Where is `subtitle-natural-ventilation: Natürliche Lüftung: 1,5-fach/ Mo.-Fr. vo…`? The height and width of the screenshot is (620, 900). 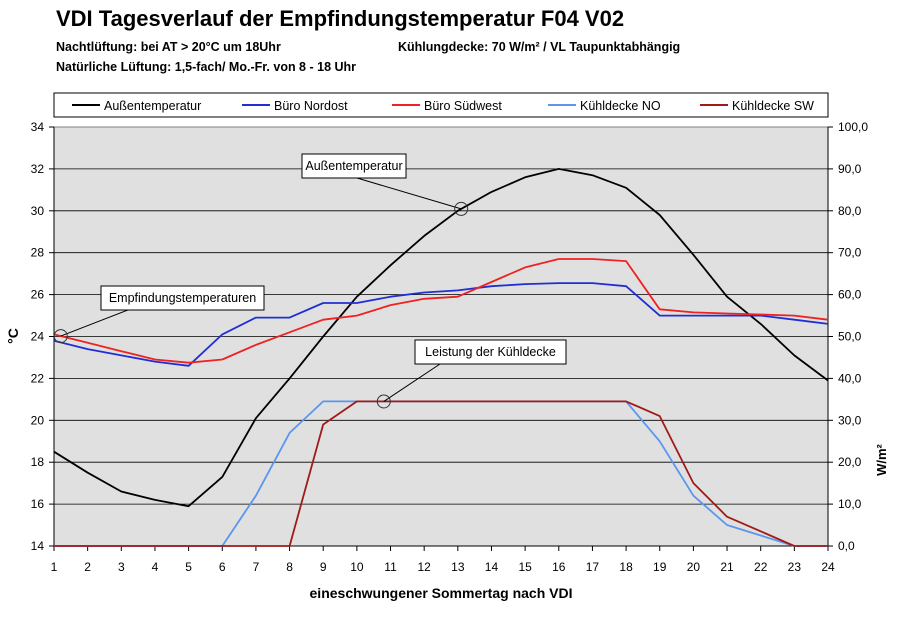 subtitle-natural-ventilation: Natürliche Lüftung: 1,5-fach/ Mo.-Fr. vo… is located at coordinates (206, 67).